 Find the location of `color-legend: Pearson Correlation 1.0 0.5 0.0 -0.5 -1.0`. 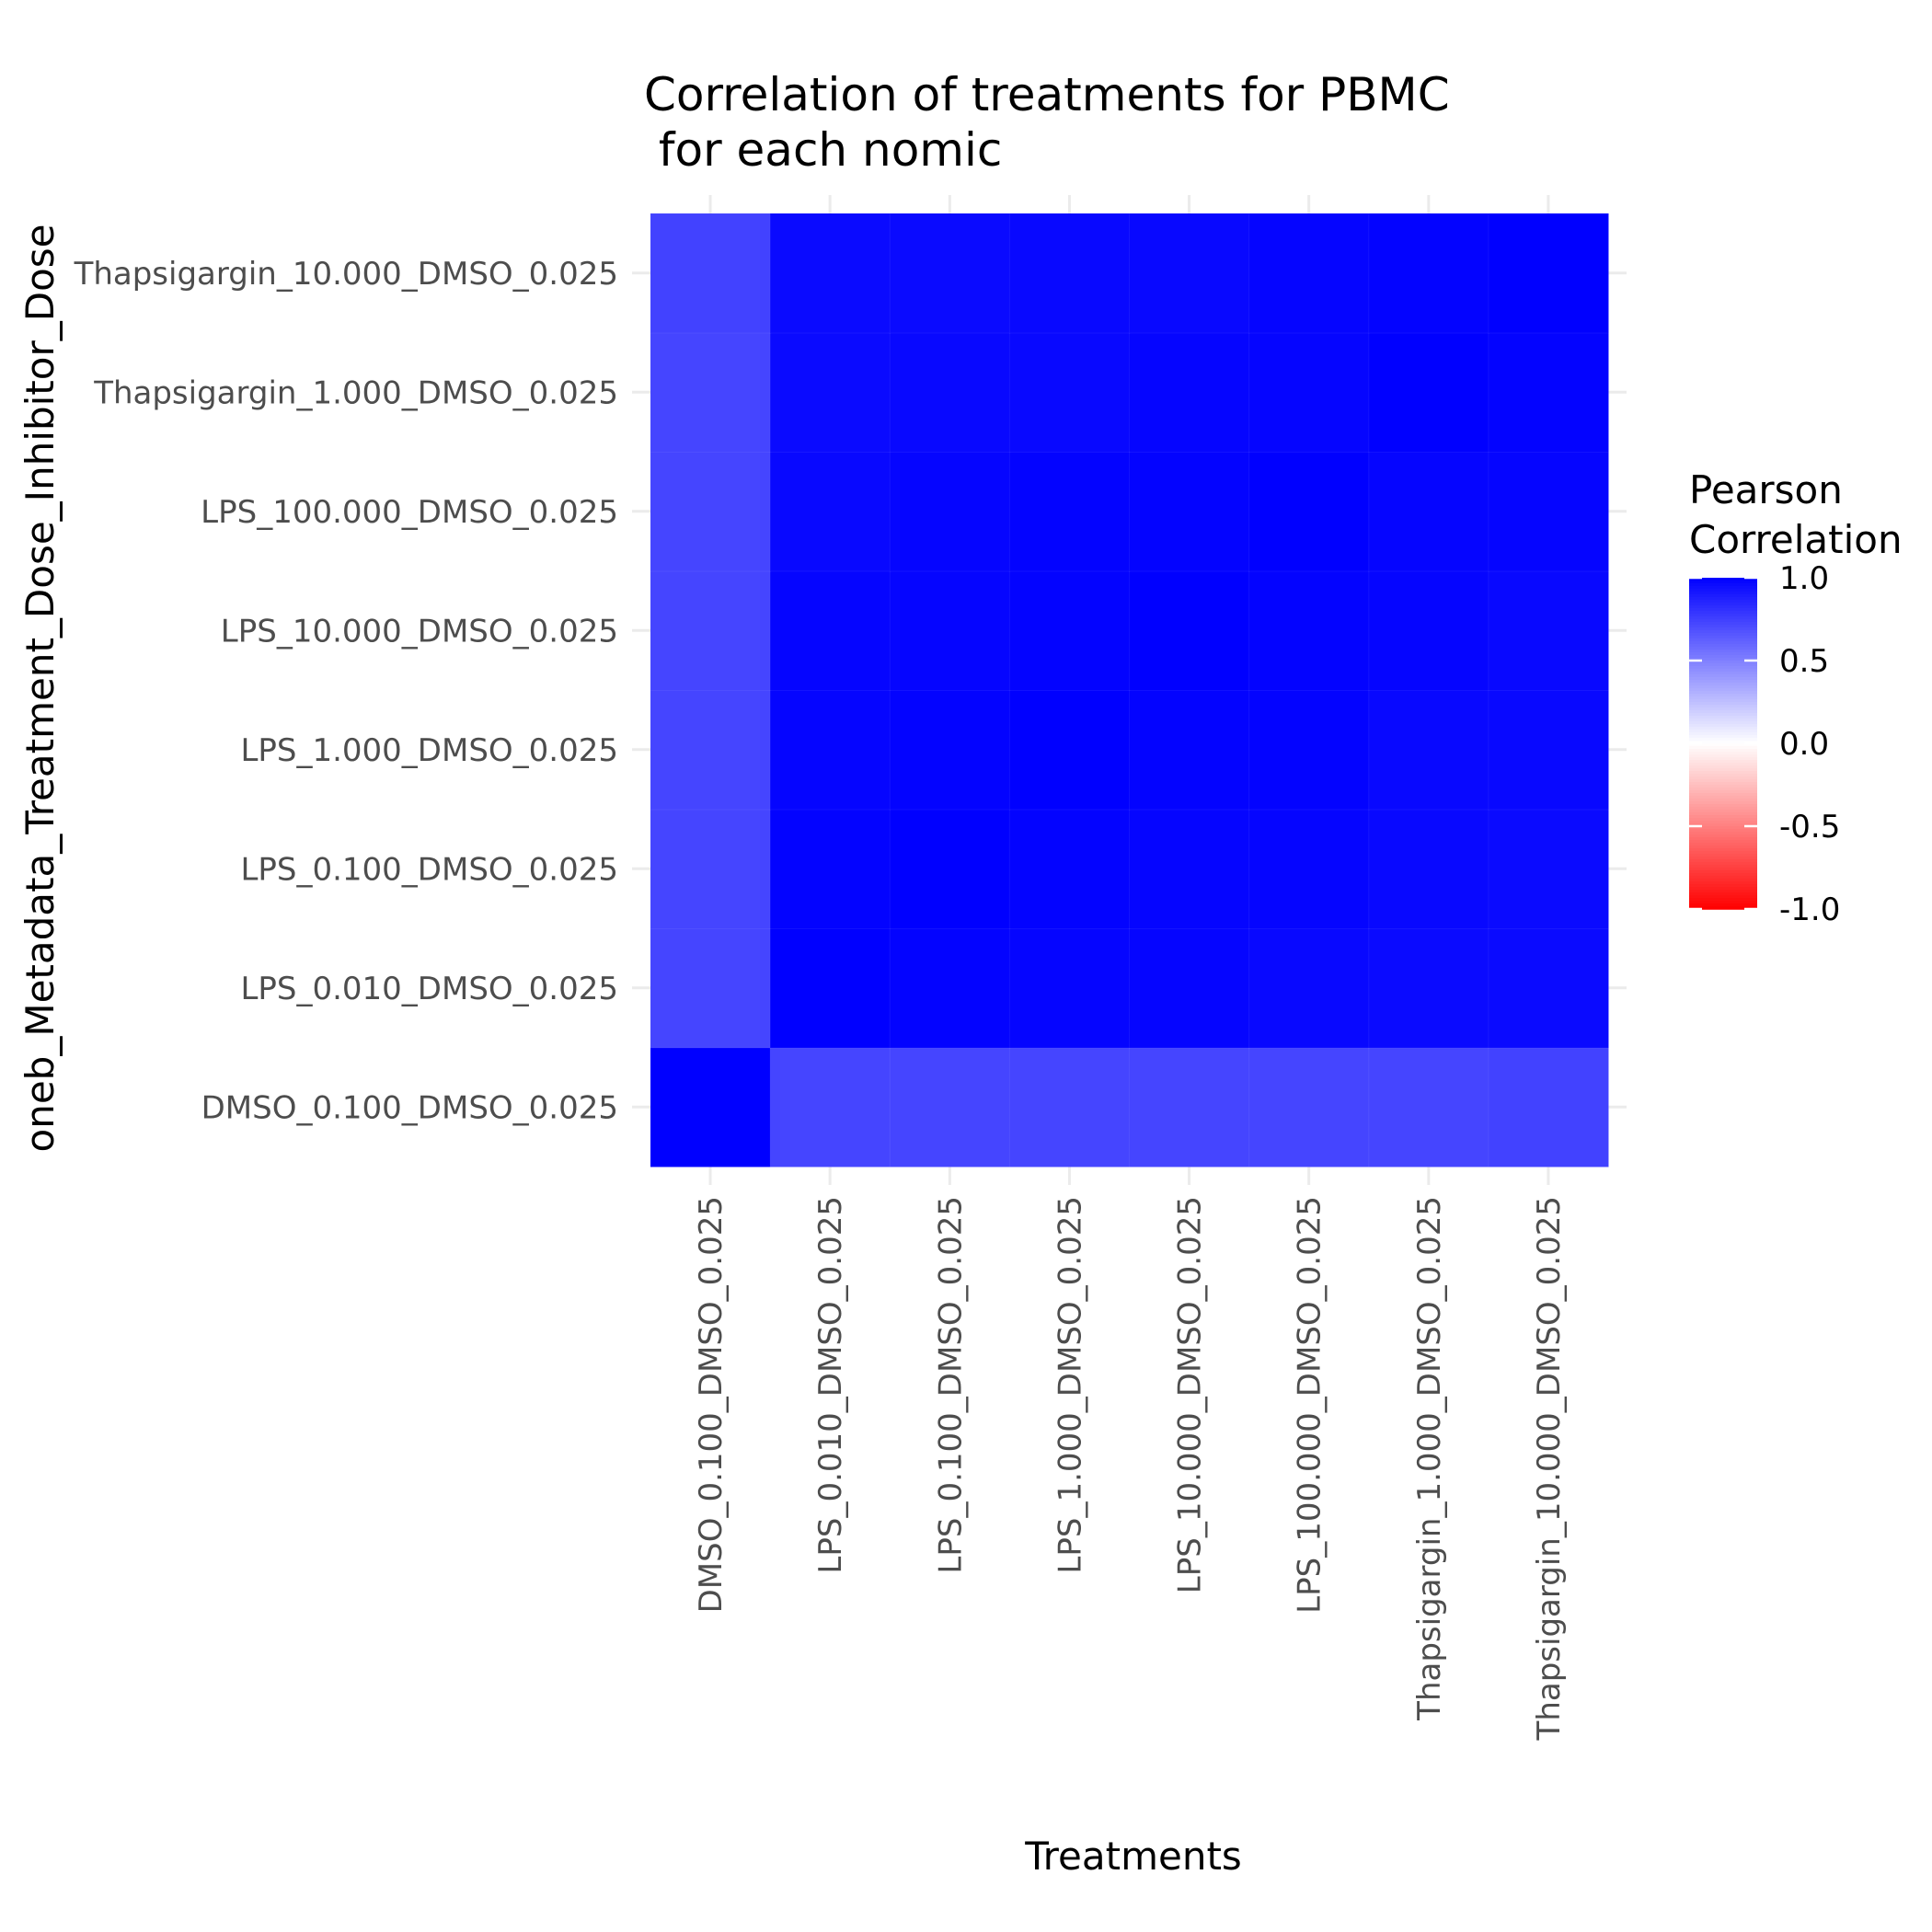

color-legend: Pearson Correlation 1.0 0.5 0.0 -0.5 -1.0 is located at coordinates (1796, 697).